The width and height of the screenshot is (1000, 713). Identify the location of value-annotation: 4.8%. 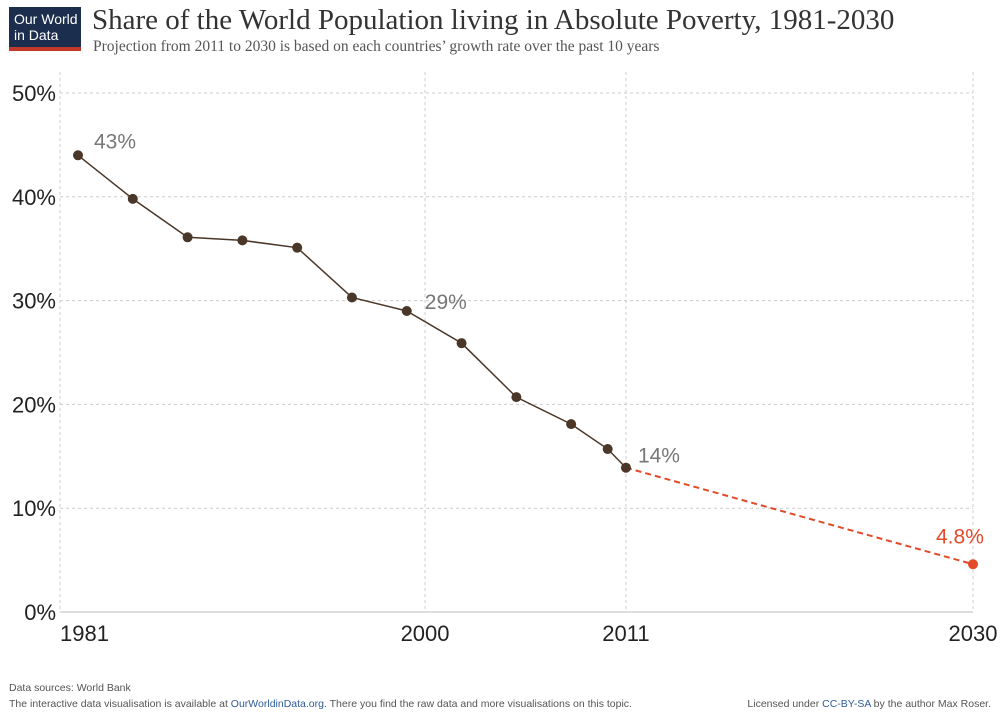
(960, 536).